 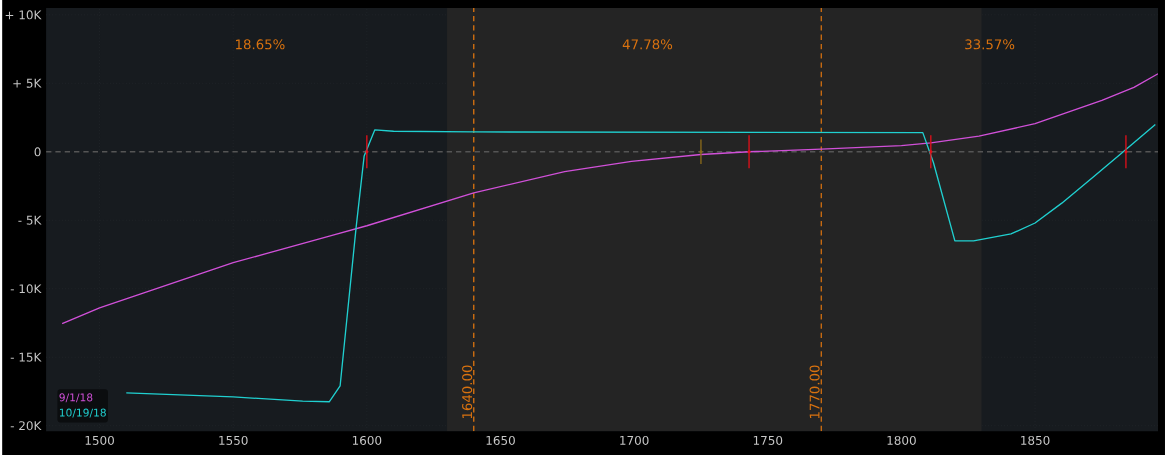 What do you see at coordinates (260, 44) in the screenshot?
I see `annotation: 18.65%` at bounding box center [260, 44].